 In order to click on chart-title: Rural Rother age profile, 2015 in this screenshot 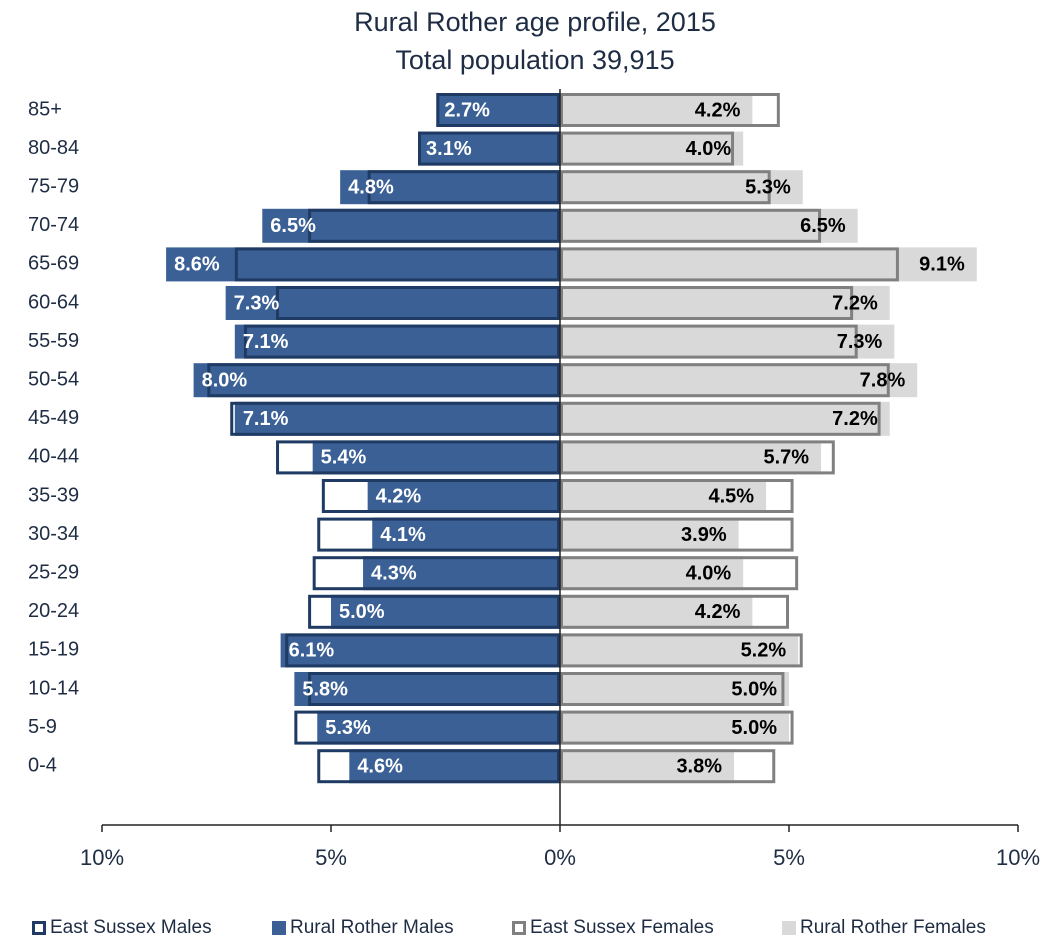, I will do `click(535, 22)`.